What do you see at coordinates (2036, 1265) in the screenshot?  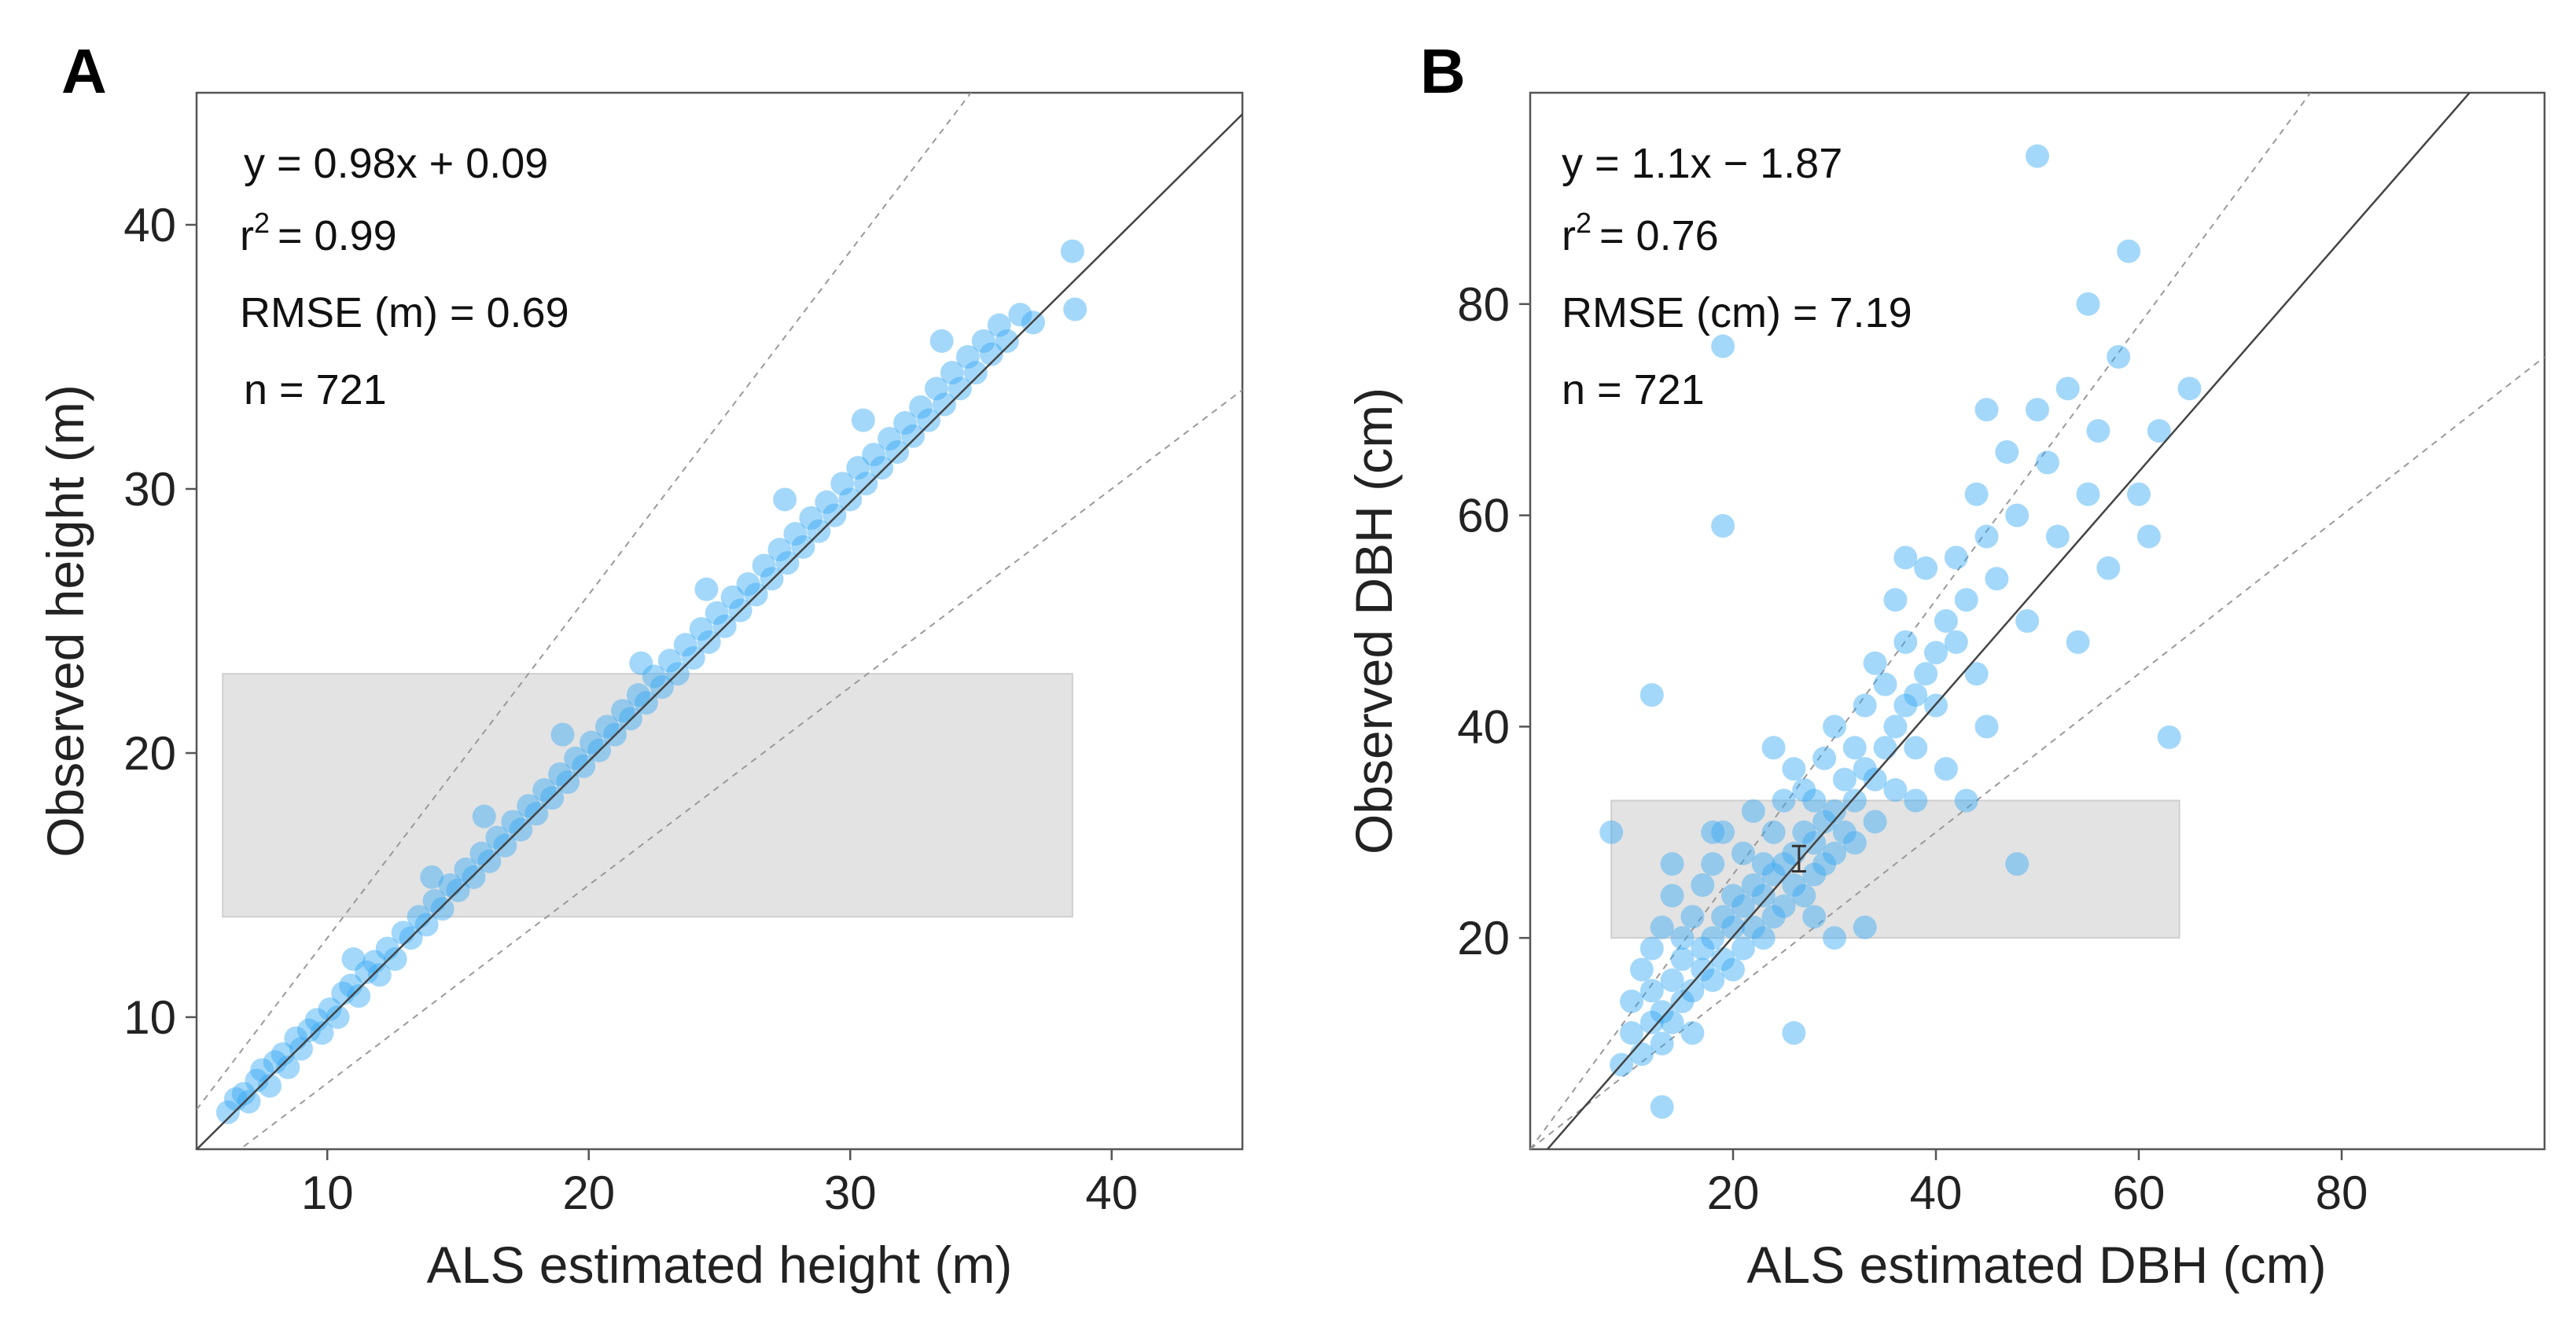 I see `x-axis-title-b: ALS estimated DBH (cm)` at bounding box center [2036, 1265].